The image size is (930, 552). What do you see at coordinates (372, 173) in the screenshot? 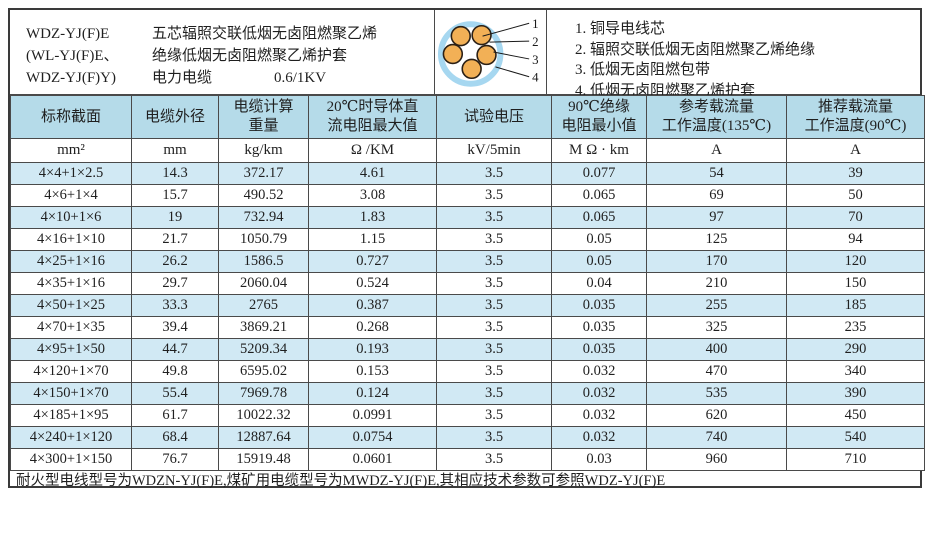
I see `table-cell: 4.61` at bounding box center [372, 173].